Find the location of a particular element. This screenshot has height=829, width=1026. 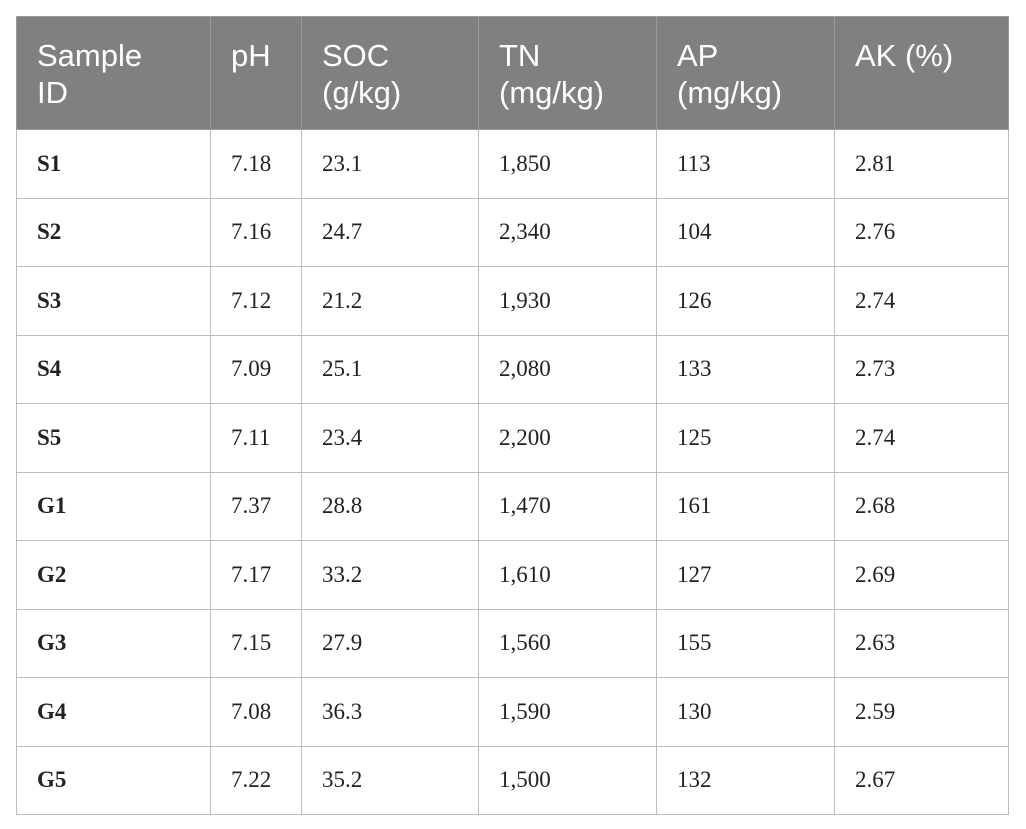

cell-ph: 7.16 is located at coordinates (256, 232).